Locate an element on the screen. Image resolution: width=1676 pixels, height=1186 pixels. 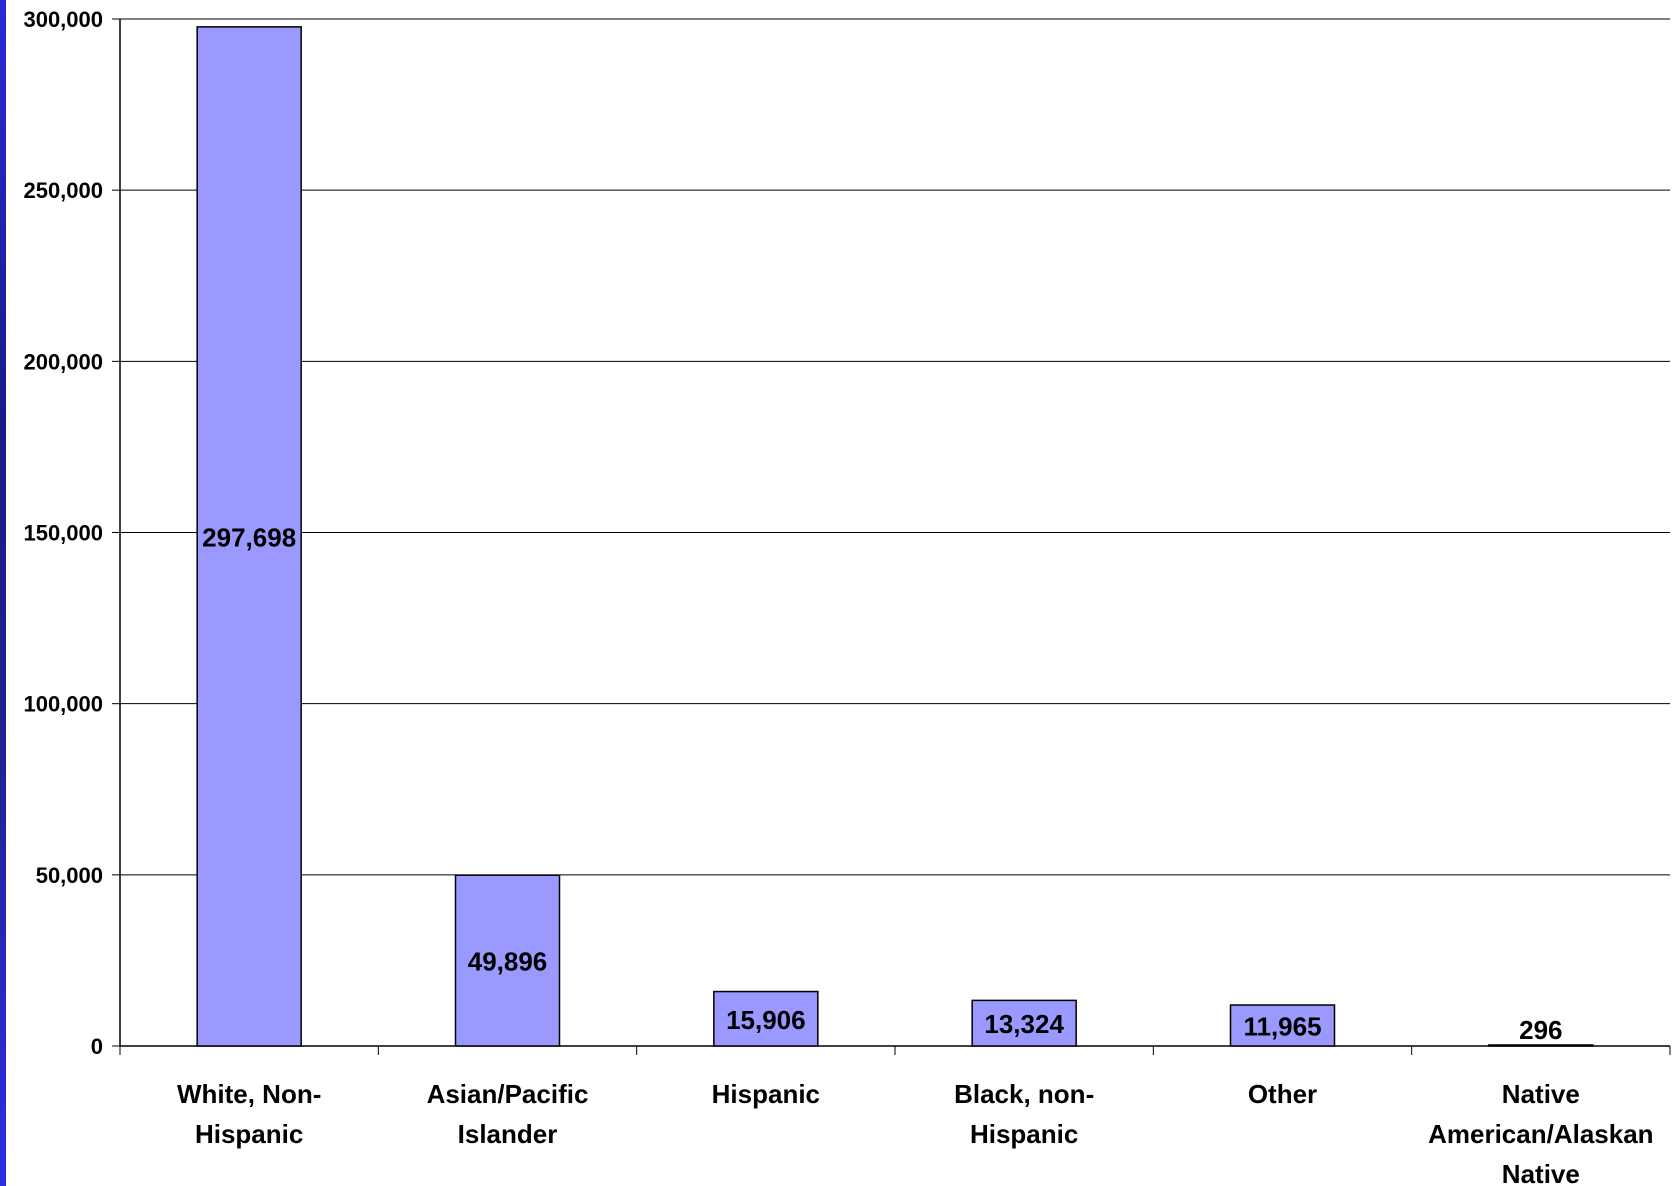
data-label: 297,698 is located at coordinates (249, 537).